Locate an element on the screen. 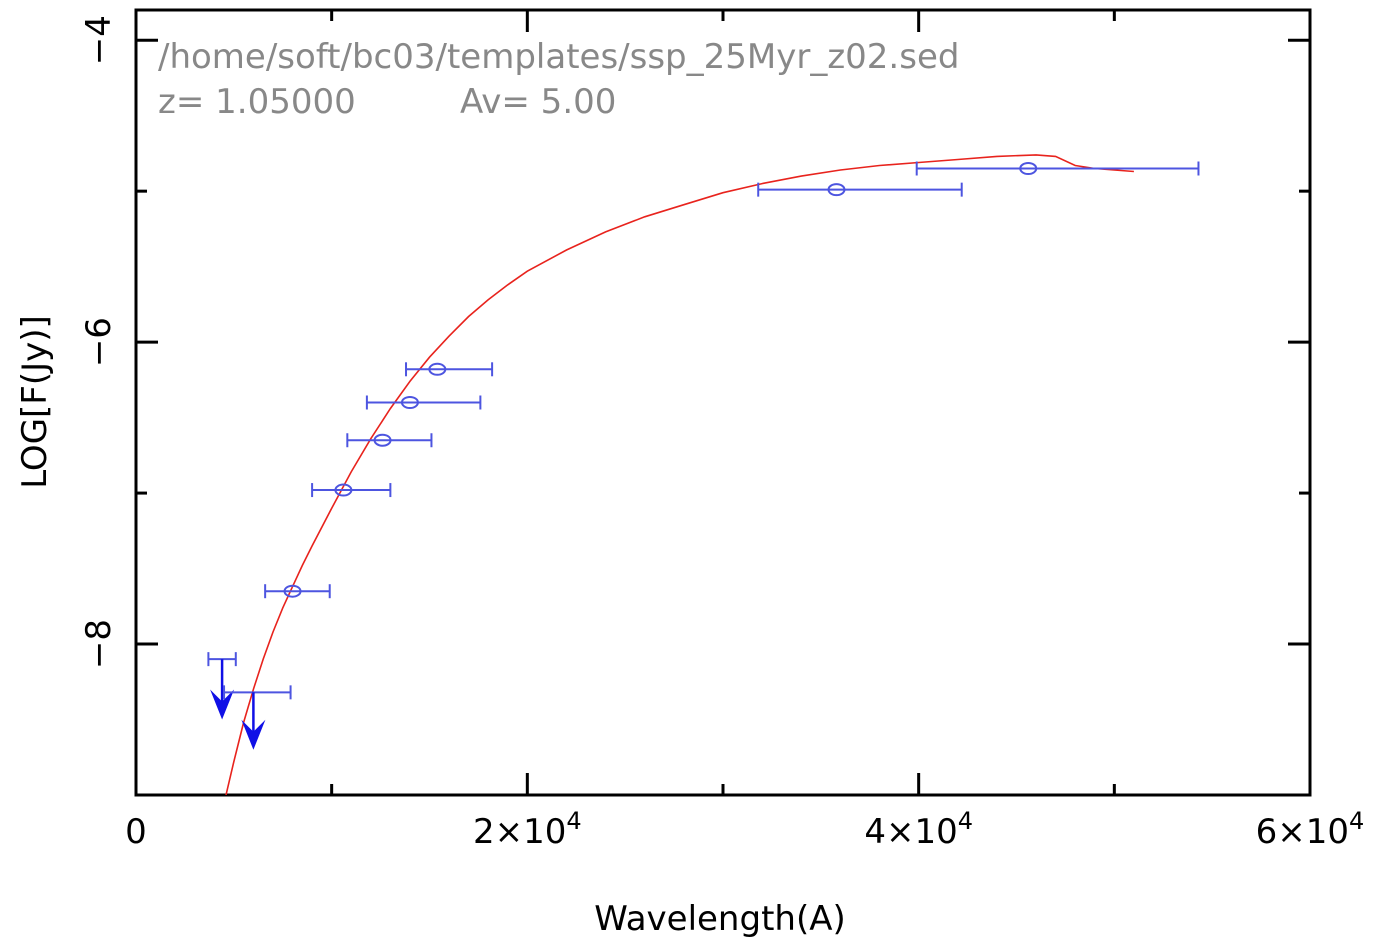 Image resolution: width=1378 pixels, height=945 pixels. upper-limits is located at coordinates (249, 701).